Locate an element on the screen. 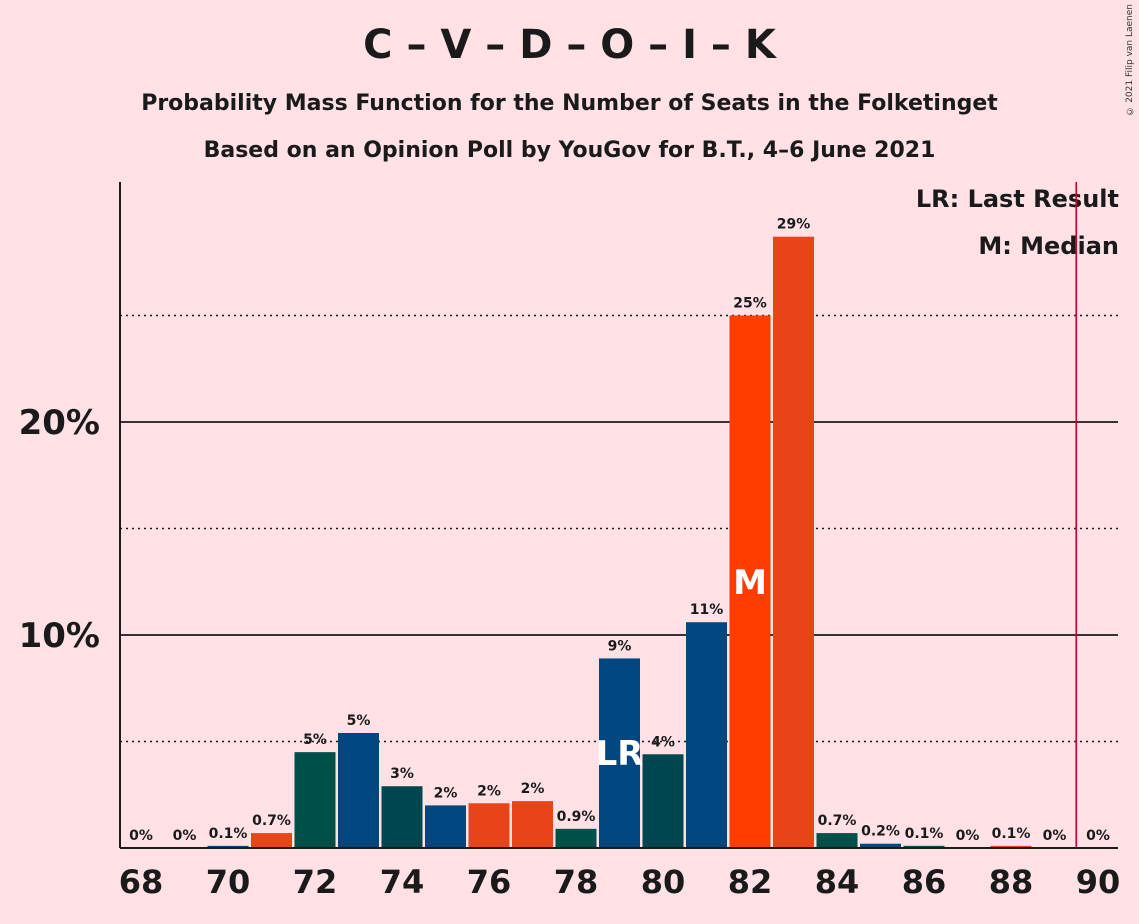 The width and height of the screenshot is (1139, 924). median-marker: M is located at coordinates (750, 583).